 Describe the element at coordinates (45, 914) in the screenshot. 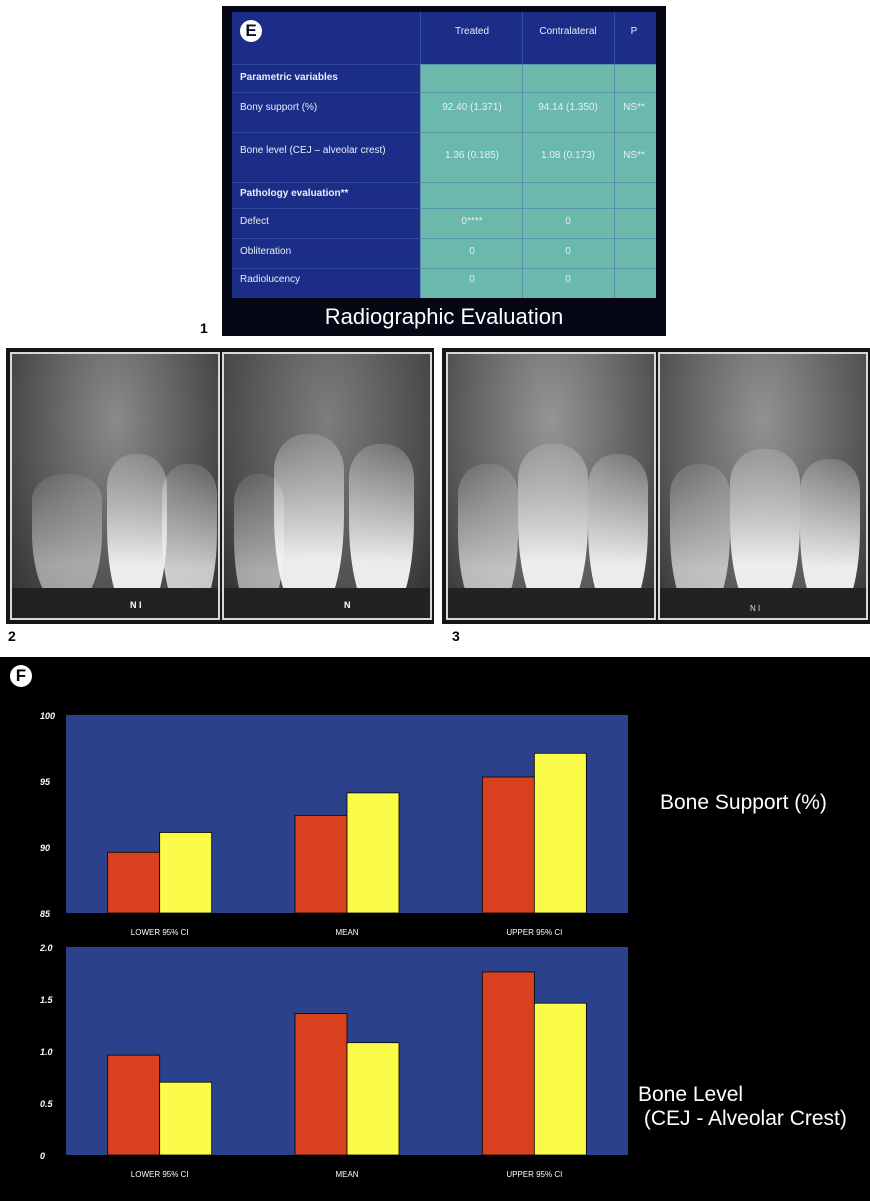

I see `y-tick-label: 85` at that location.